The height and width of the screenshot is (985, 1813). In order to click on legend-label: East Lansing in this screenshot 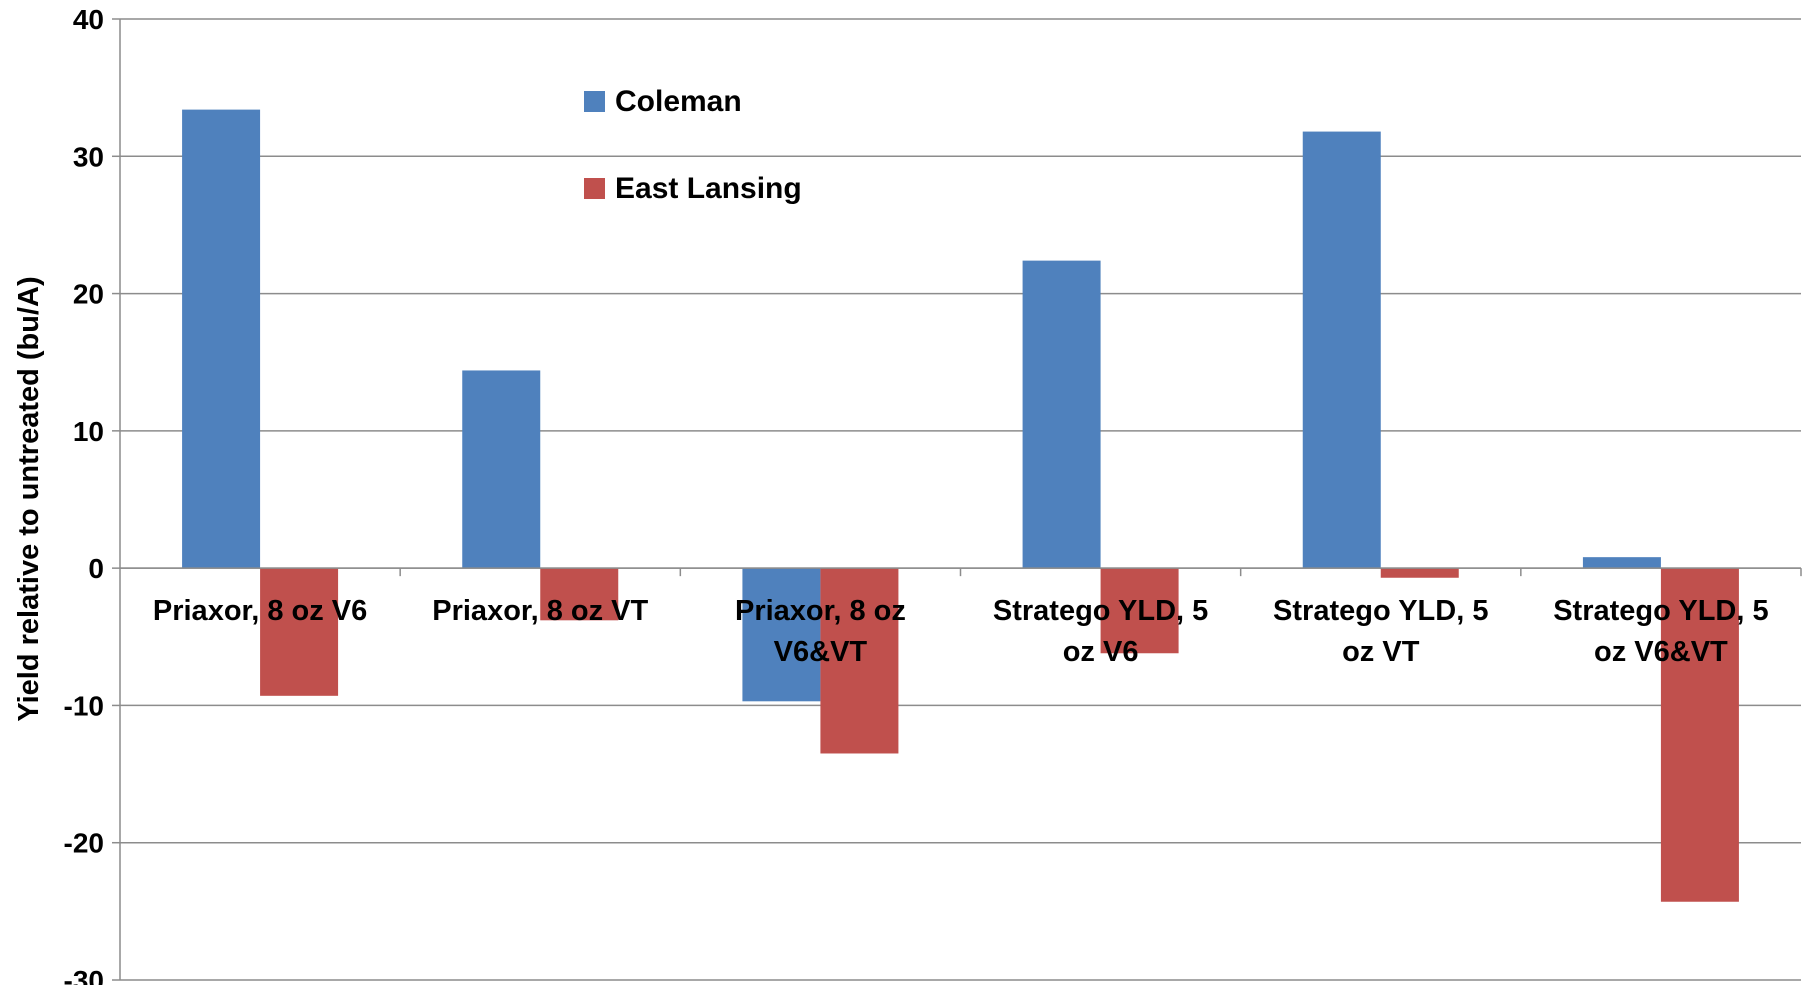, I will do `click(708, 188)`.